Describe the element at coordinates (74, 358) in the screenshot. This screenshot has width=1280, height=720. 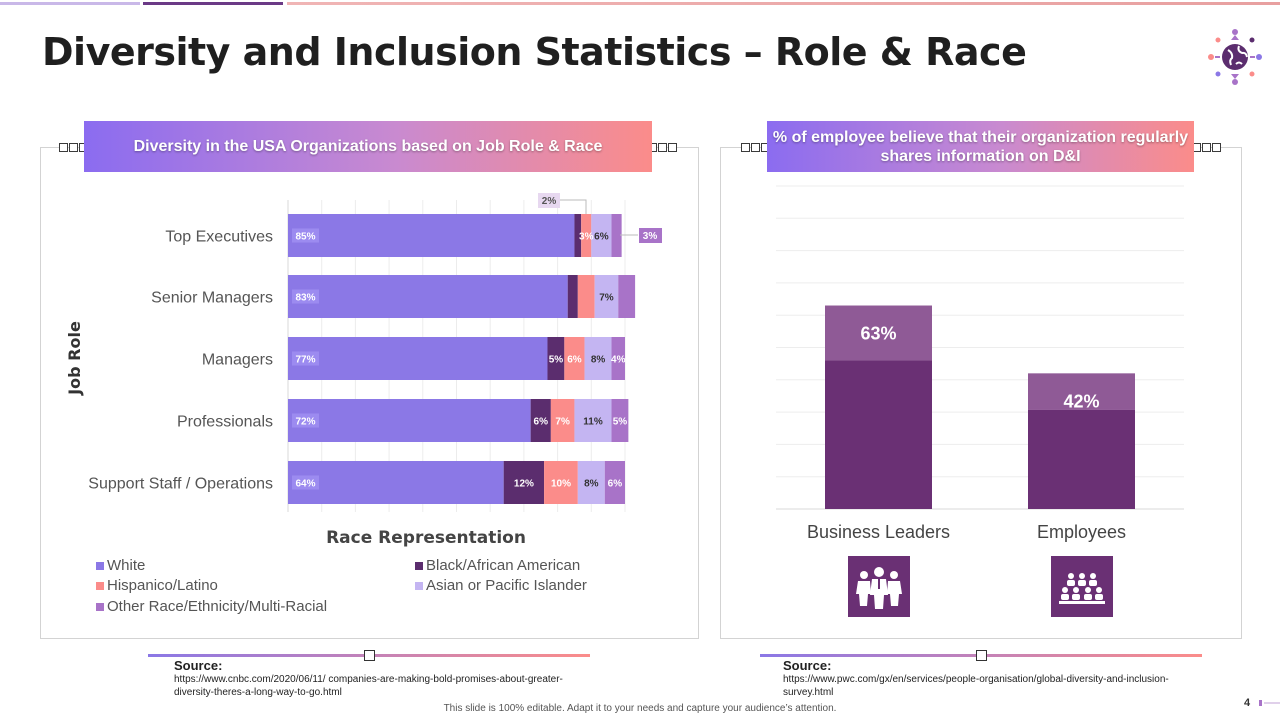
I see `y-axis-title: Job Role` at that location.